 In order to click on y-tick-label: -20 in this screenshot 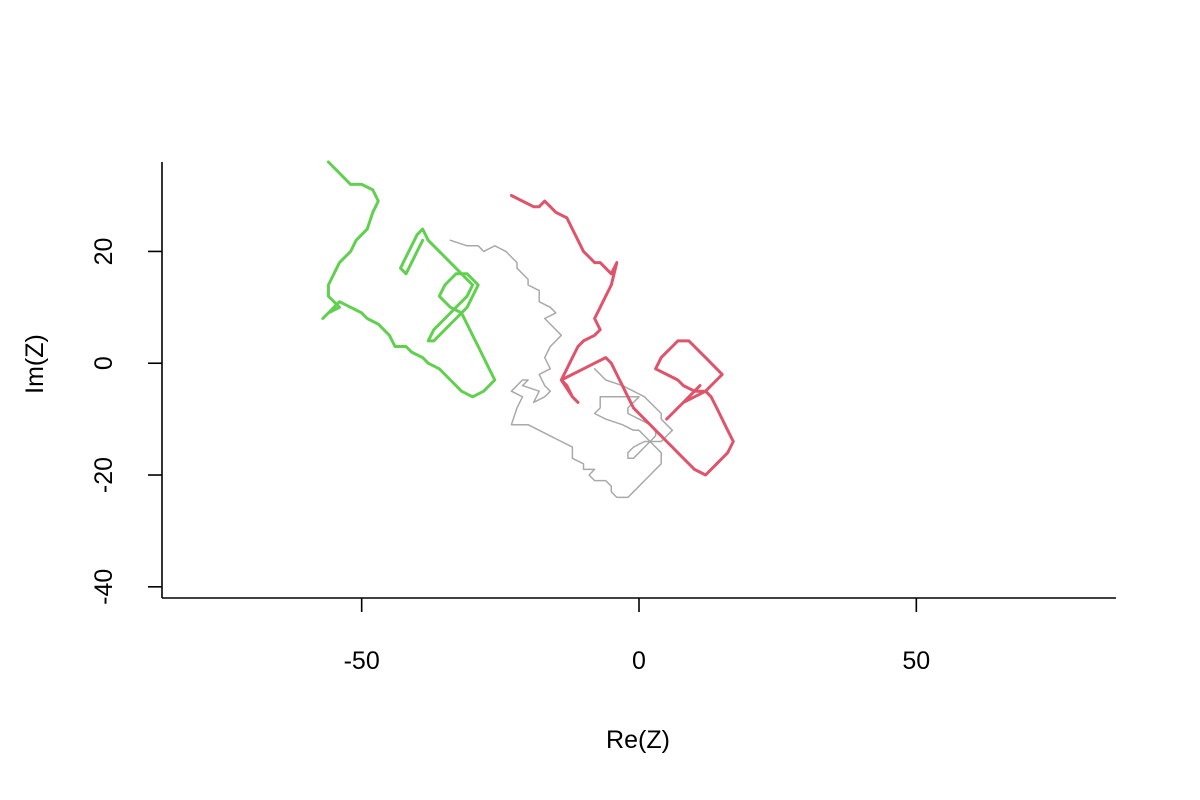, I will do `click(104, 475)`.